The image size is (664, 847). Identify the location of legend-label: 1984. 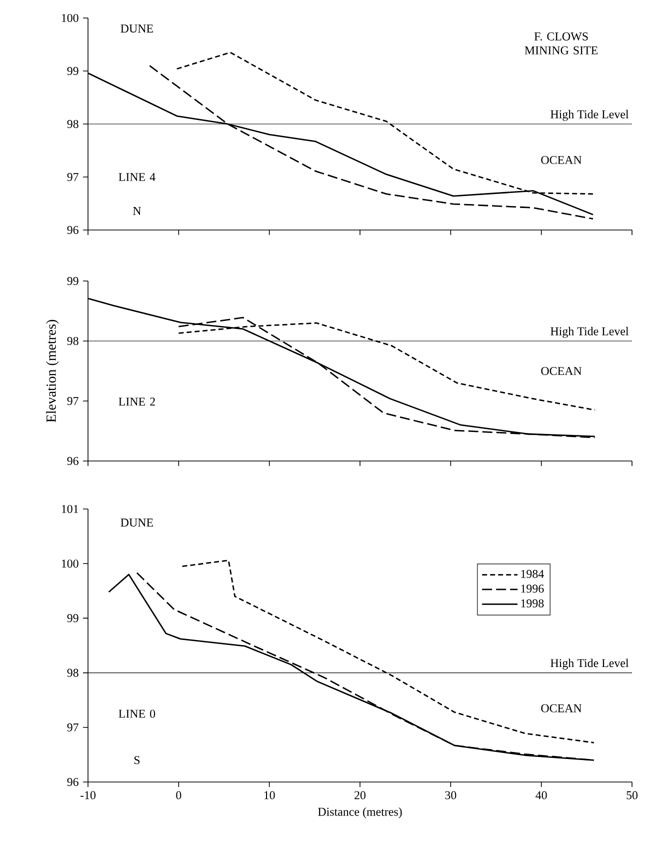
(532, 574).